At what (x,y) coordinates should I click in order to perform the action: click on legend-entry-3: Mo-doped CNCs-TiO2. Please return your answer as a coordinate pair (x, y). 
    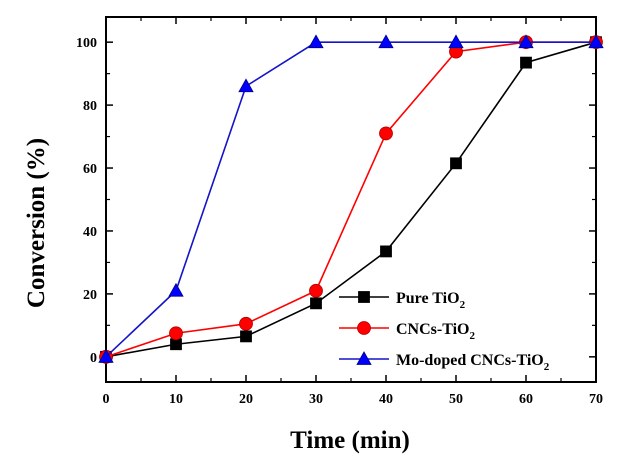
    Looking at the image, I should click on (444, 362).